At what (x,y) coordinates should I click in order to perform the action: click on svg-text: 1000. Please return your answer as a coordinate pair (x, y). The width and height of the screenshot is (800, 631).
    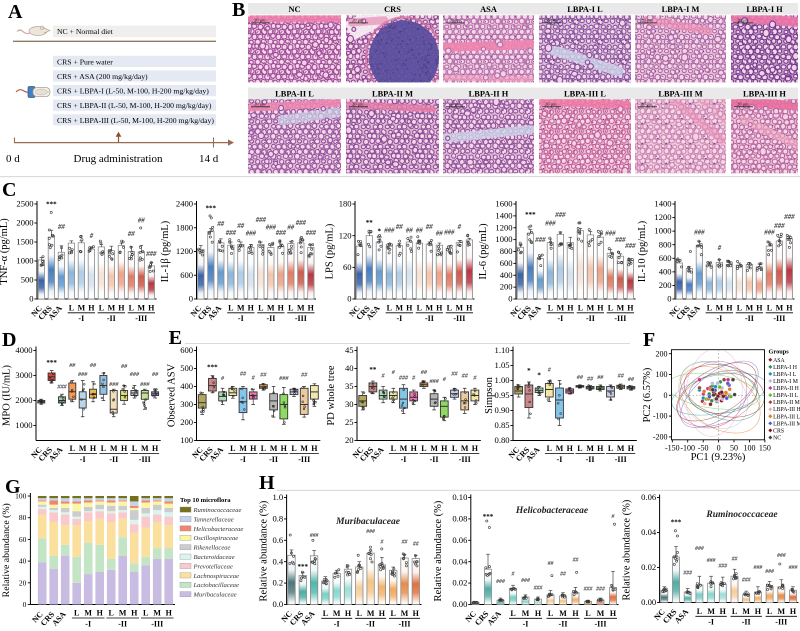
    Looking at the image, I should click on (662, 231).